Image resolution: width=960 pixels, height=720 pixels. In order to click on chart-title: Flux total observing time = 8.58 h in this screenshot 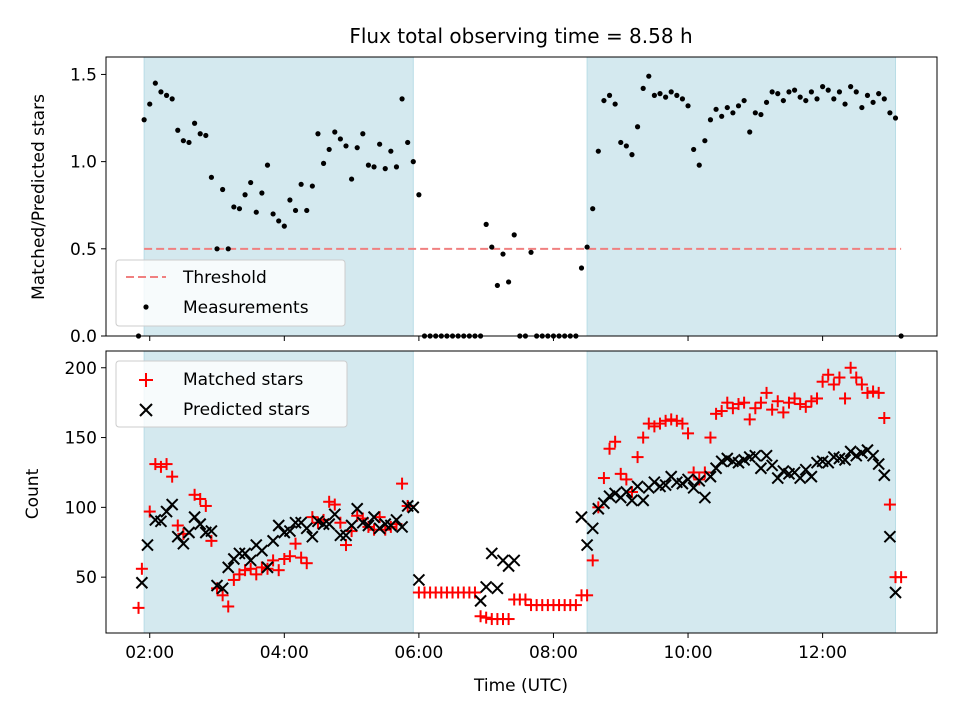, I will do `click(520, 36)`.